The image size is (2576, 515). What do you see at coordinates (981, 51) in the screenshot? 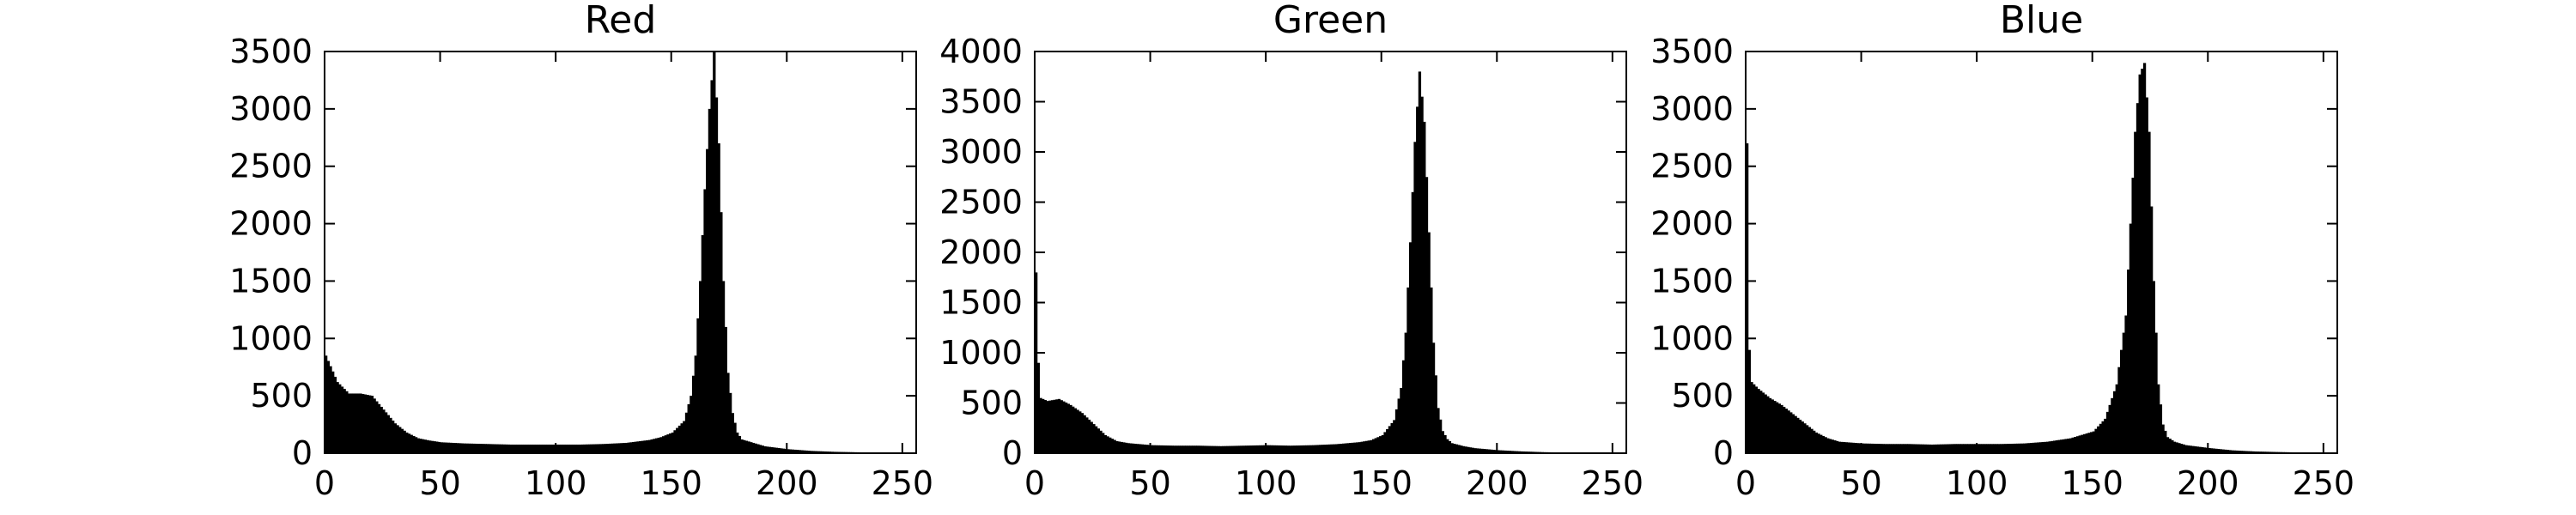
I see `y-tick-label: 4000` at bounding box center [981, 51].